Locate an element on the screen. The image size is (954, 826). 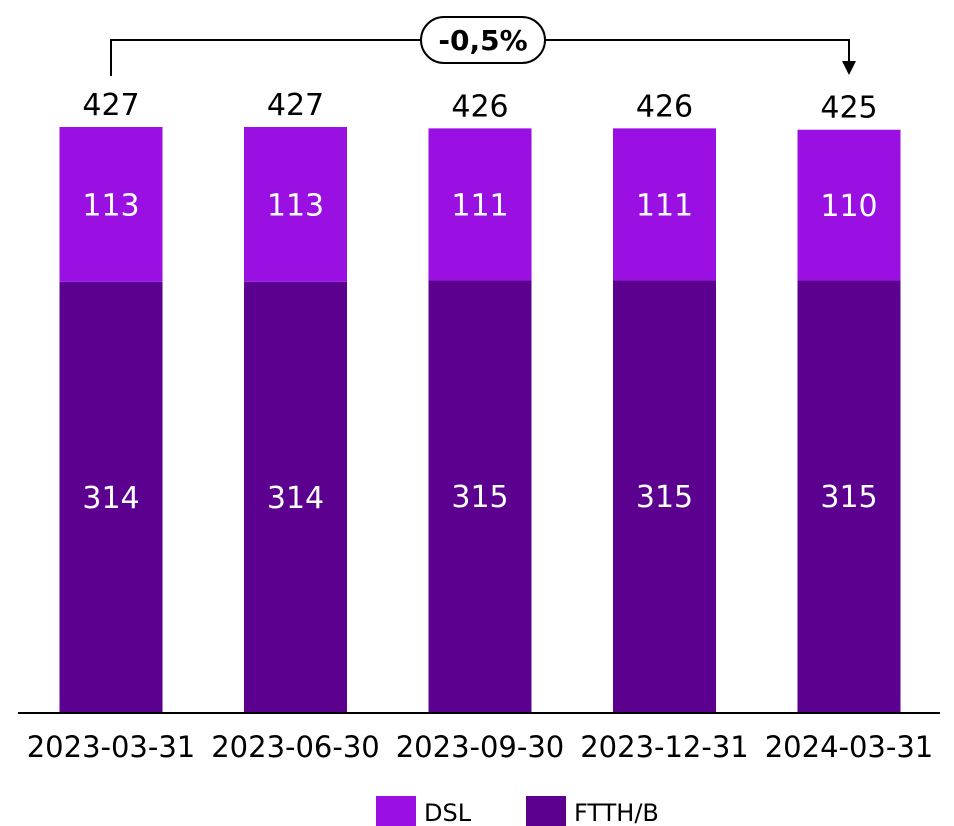
bracket-right-line is located at coordinates (697, 50).